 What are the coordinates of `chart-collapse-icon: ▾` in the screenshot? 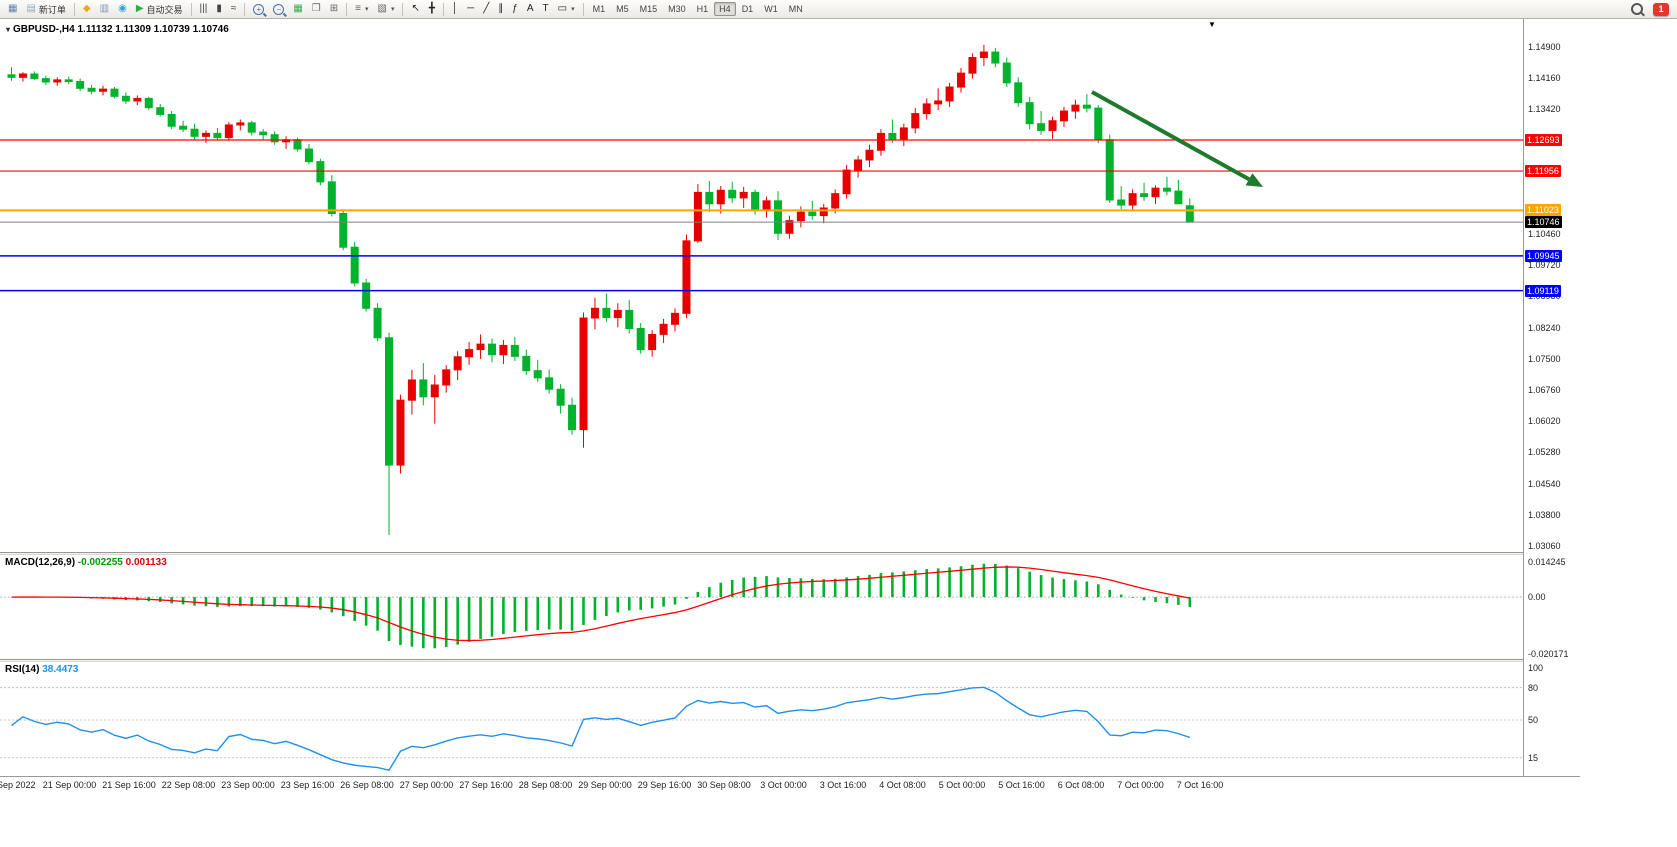 It's located at (8, 29).